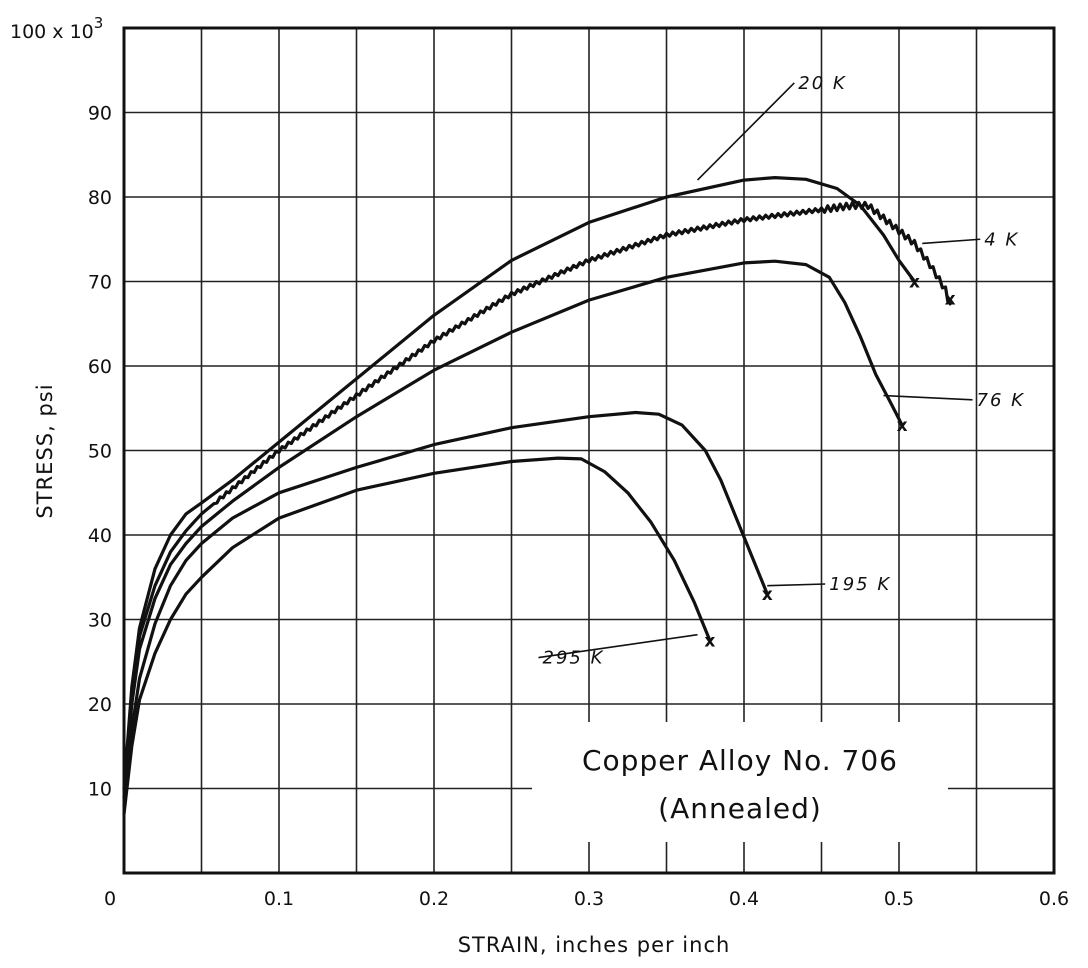 This screenshot has height=968, width=1088. I want to click on y-axis-ticks: 10 20 30 40 50 60 70 80 90, so click(100, 452).